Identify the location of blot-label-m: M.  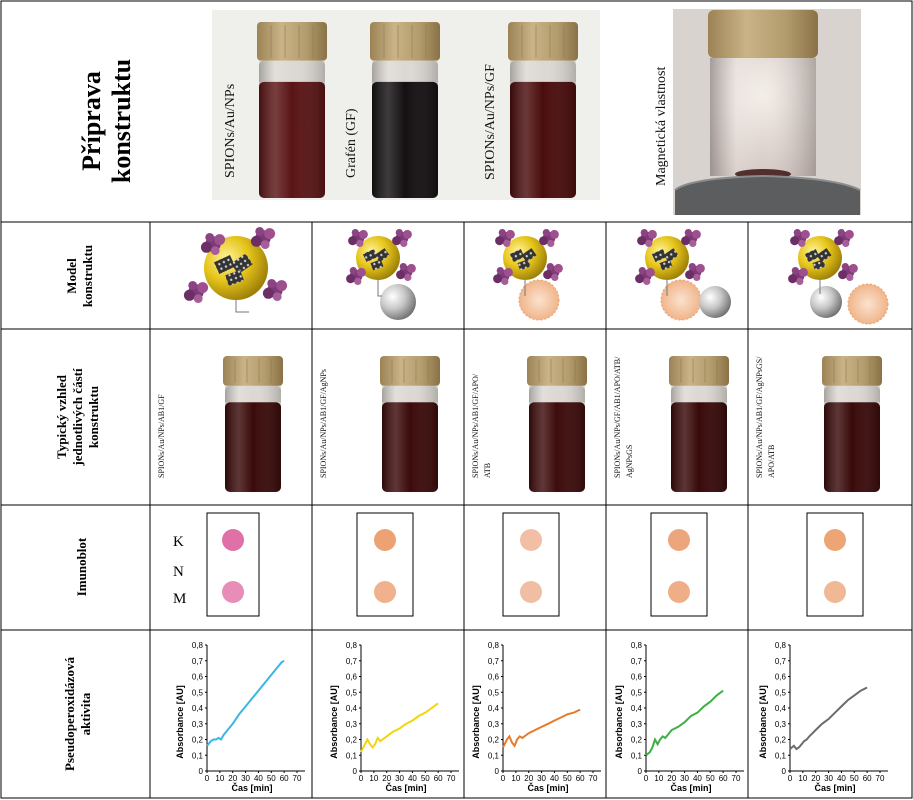
(179, 599).